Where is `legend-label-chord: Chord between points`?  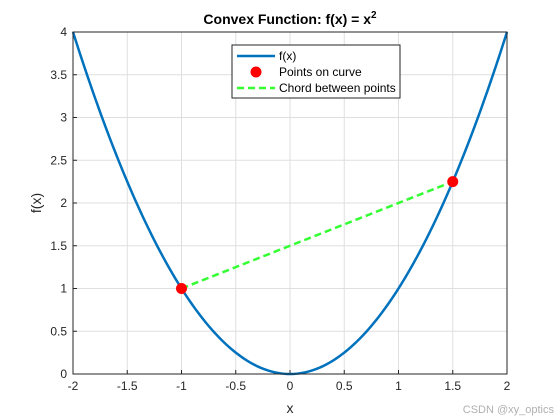
legend-label-chord: Chord between points is located at coordinates (337, 88).